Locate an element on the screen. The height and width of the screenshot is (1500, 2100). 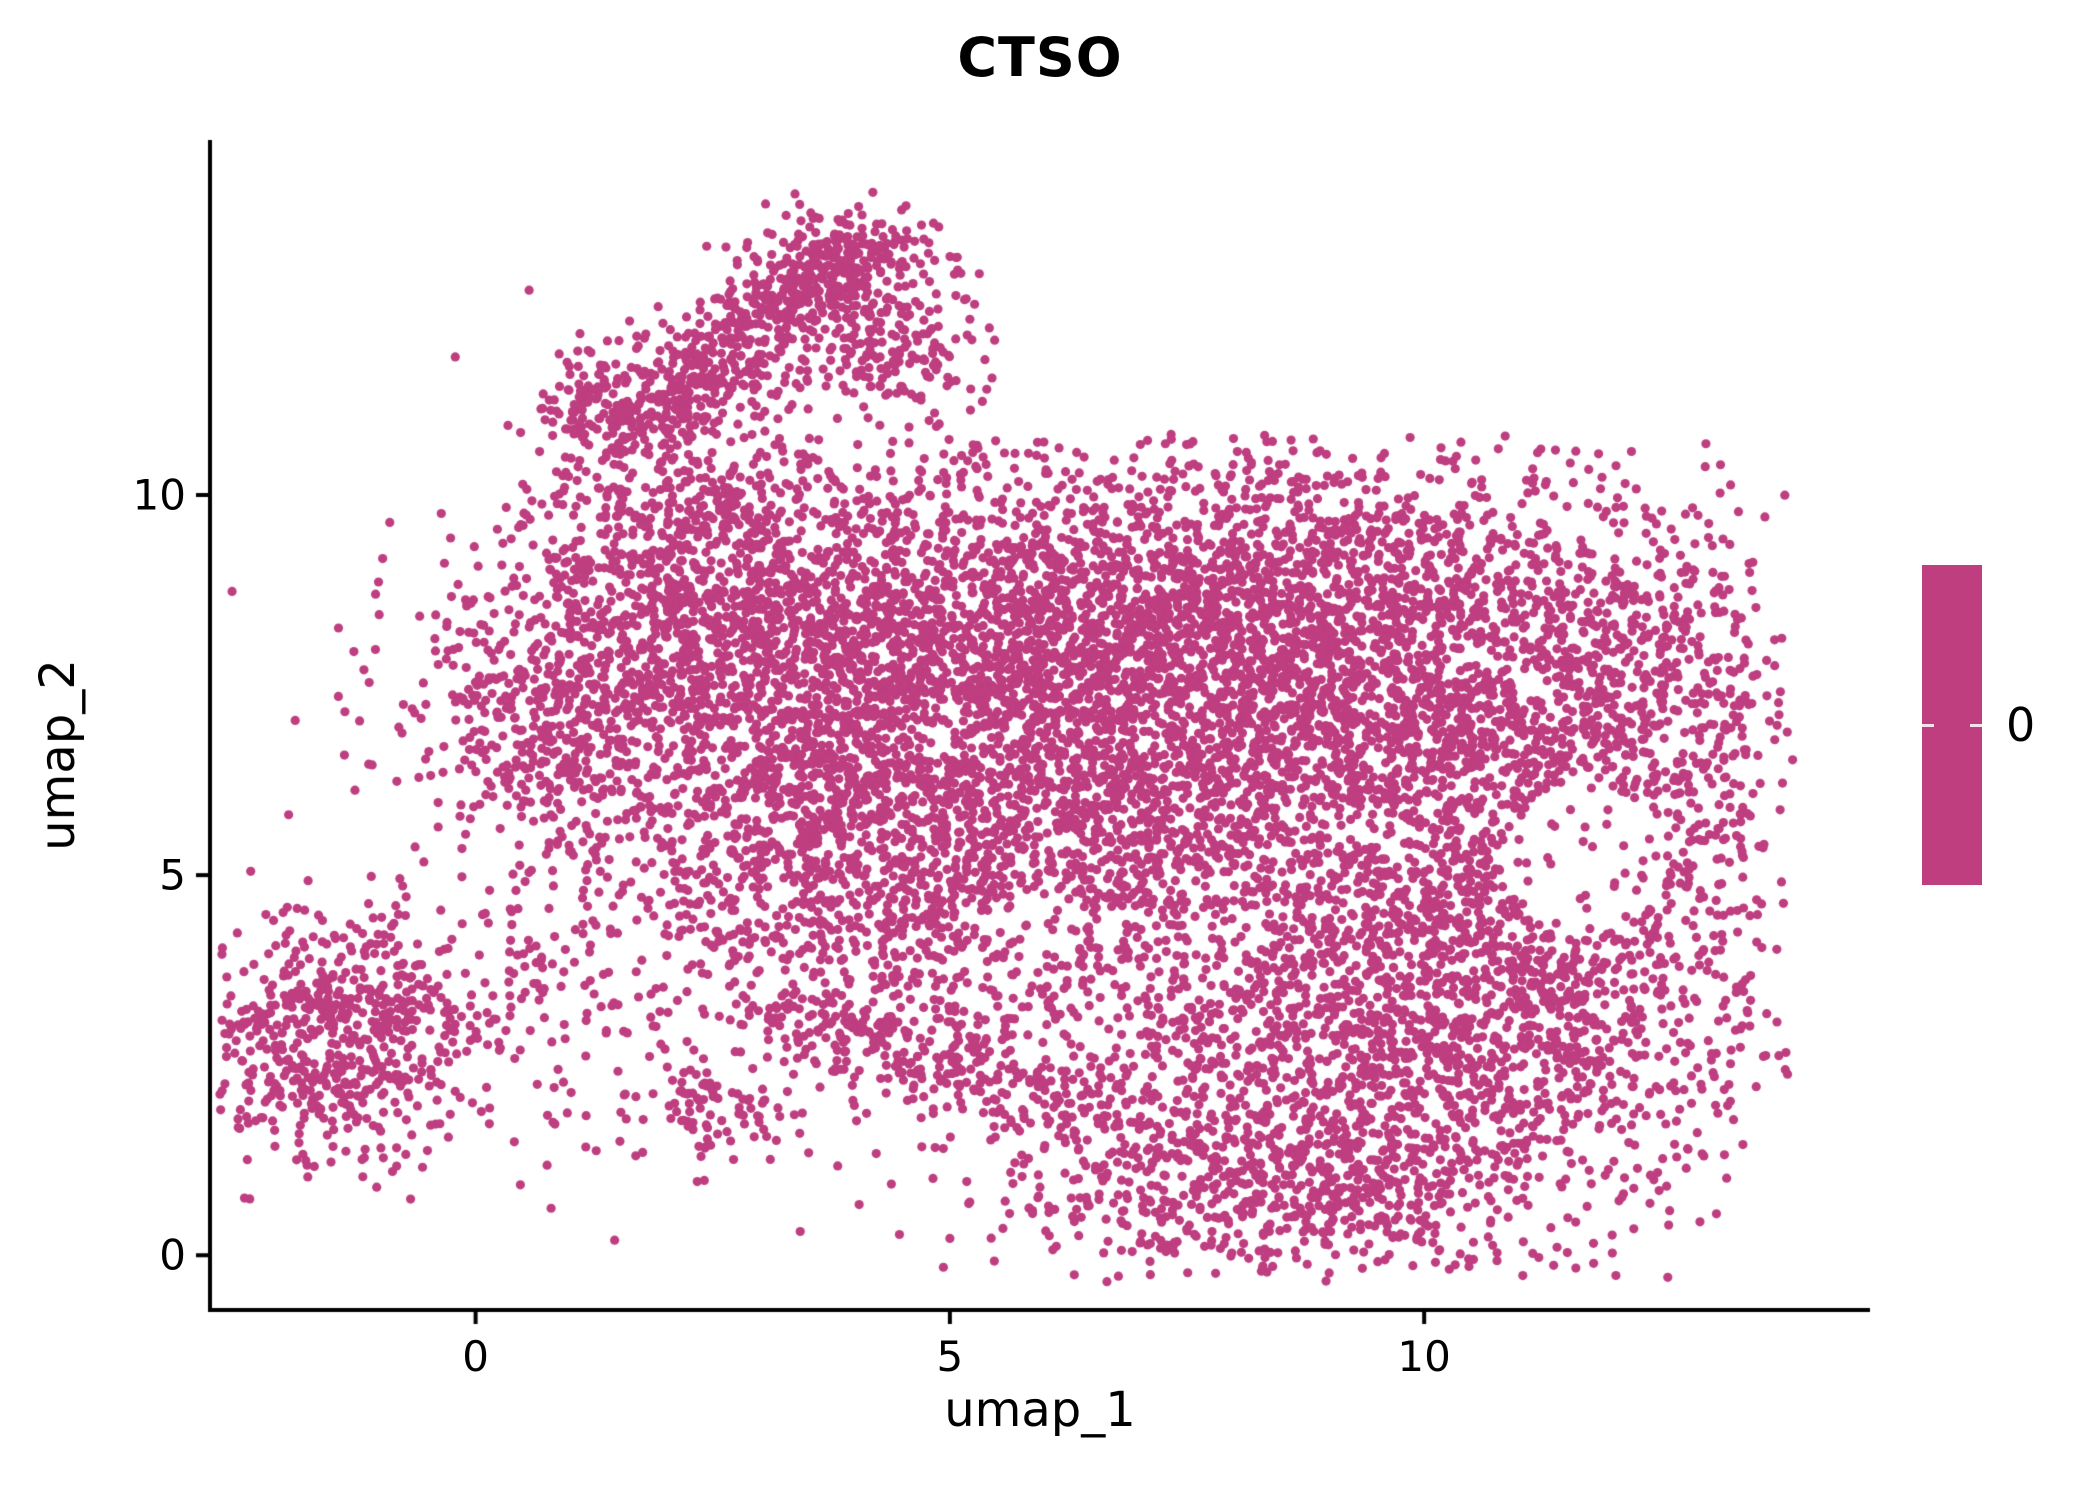
colorbar-tick-right is located at coordinates (1976, 725).